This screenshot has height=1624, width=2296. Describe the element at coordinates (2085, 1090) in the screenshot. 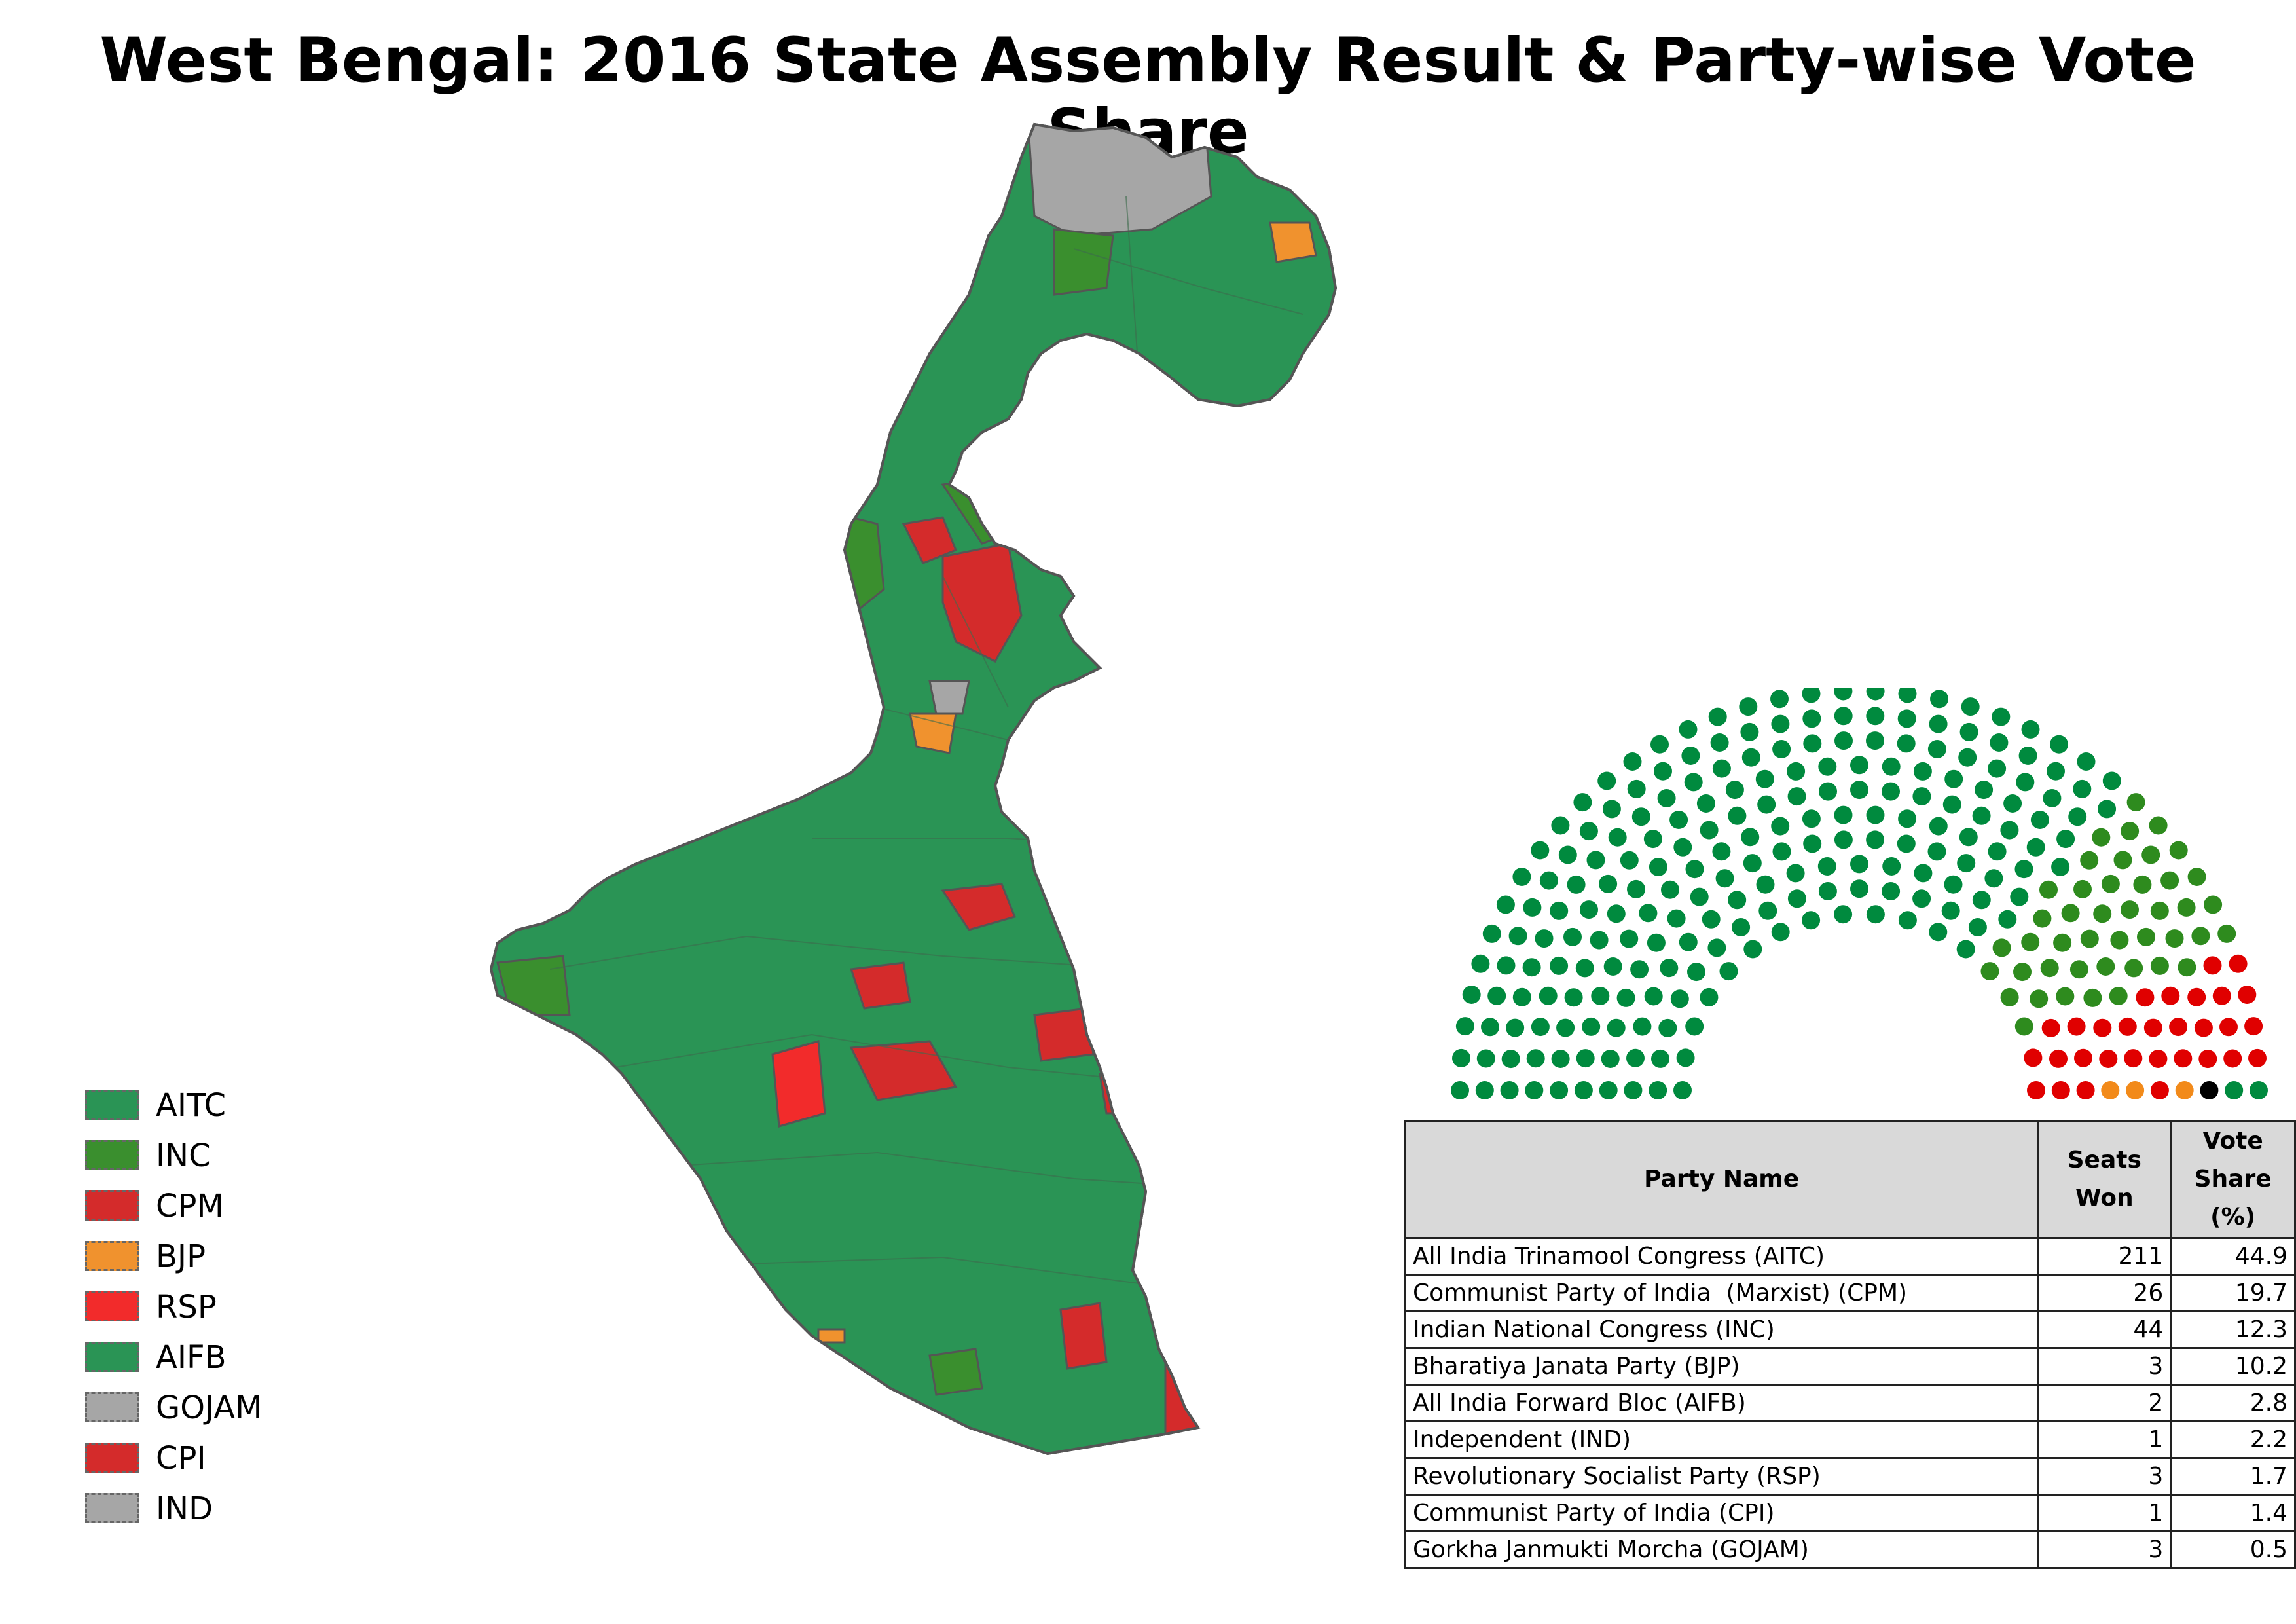

I see `seat-rsp` at that location.